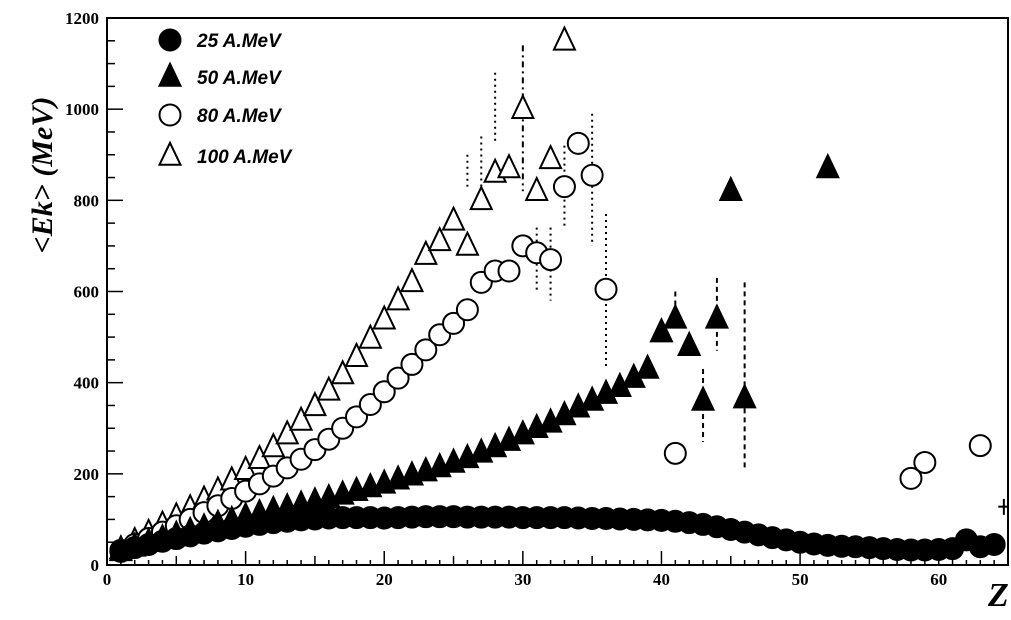 The width and height of the screenshot is (1011, 620). What do you see at coordinates (245, 579) in the screenshot?
I see `x-tick-label: 10` at bounding box center [245, 579].